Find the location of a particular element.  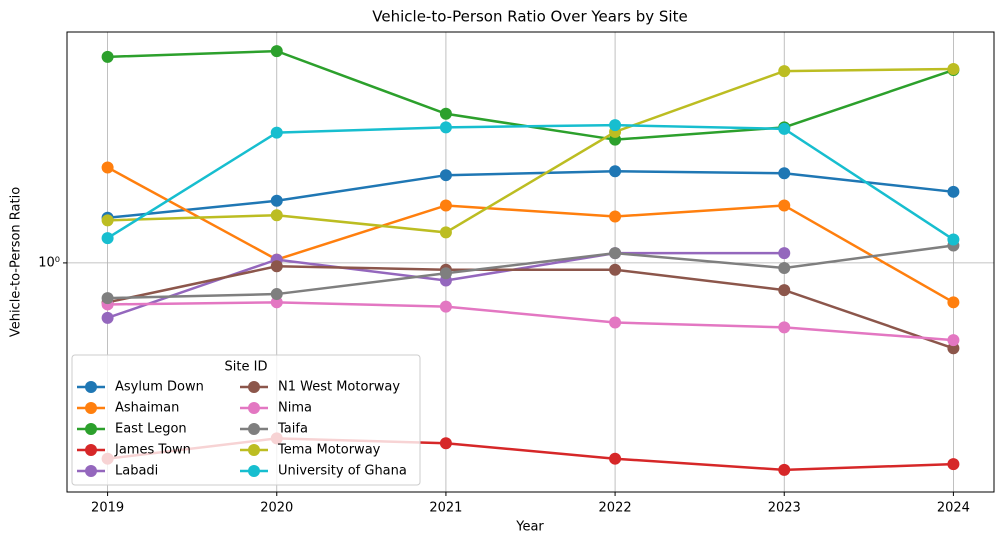

legend-label: Tema Motorway is located at coordinates (329, 450).